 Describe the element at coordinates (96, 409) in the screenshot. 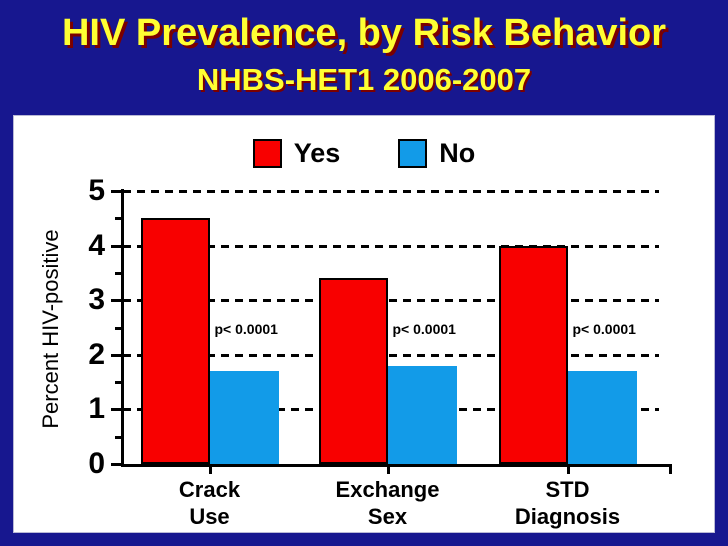

I see `y-tick-label: 1` at that location.